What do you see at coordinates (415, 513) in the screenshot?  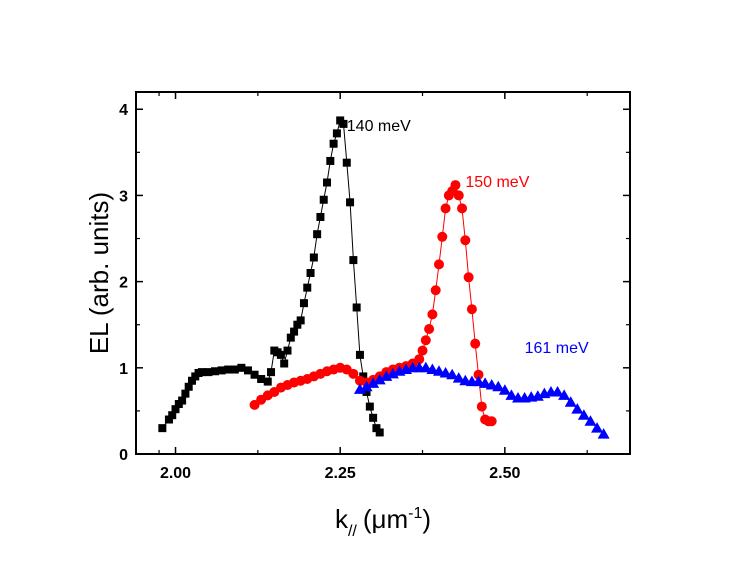 I see `x-axis-title-exponent: -1` at bounding box center [415, 513].